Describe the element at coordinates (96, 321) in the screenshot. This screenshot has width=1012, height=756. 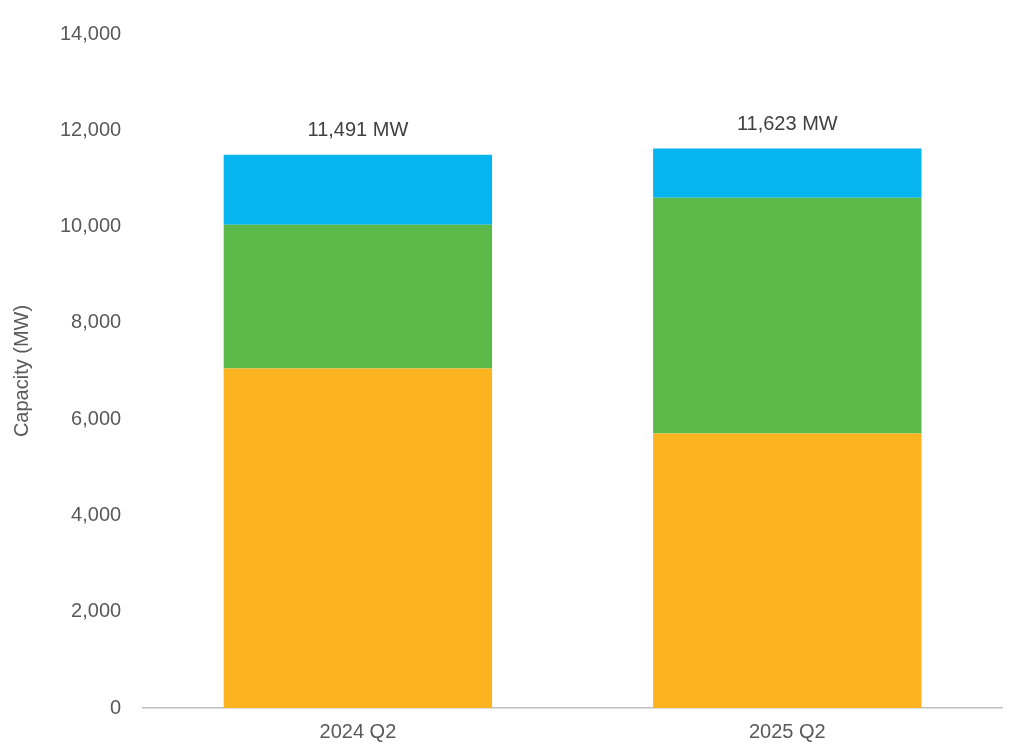
I see `y-tick-label: 8,000` at that location.